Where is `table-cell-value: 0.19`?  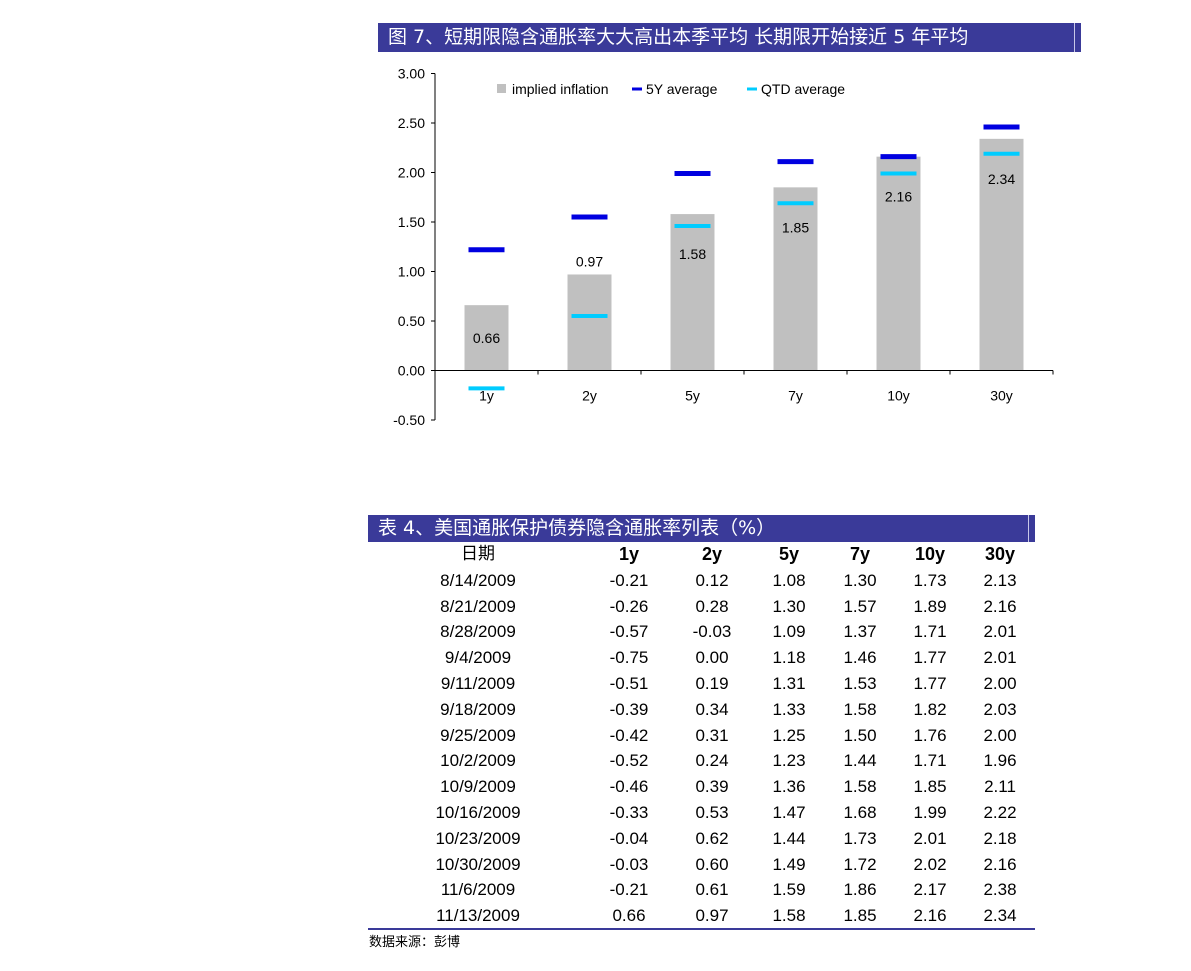
table-cell-value: 0.19 is located at coordinates (712, 683).